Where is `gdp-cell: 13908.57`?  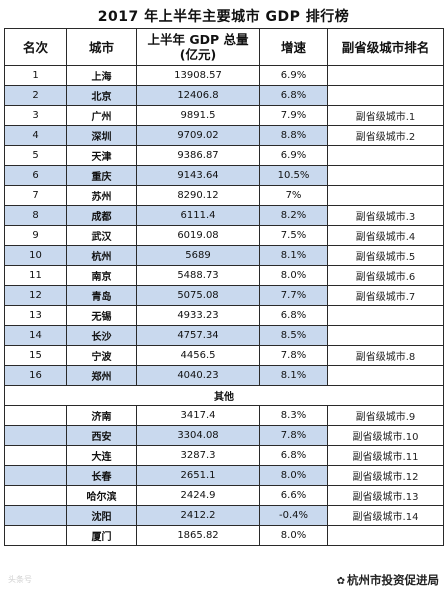 gdp-cell: 13908.57 is located at coordinates (198, 75).